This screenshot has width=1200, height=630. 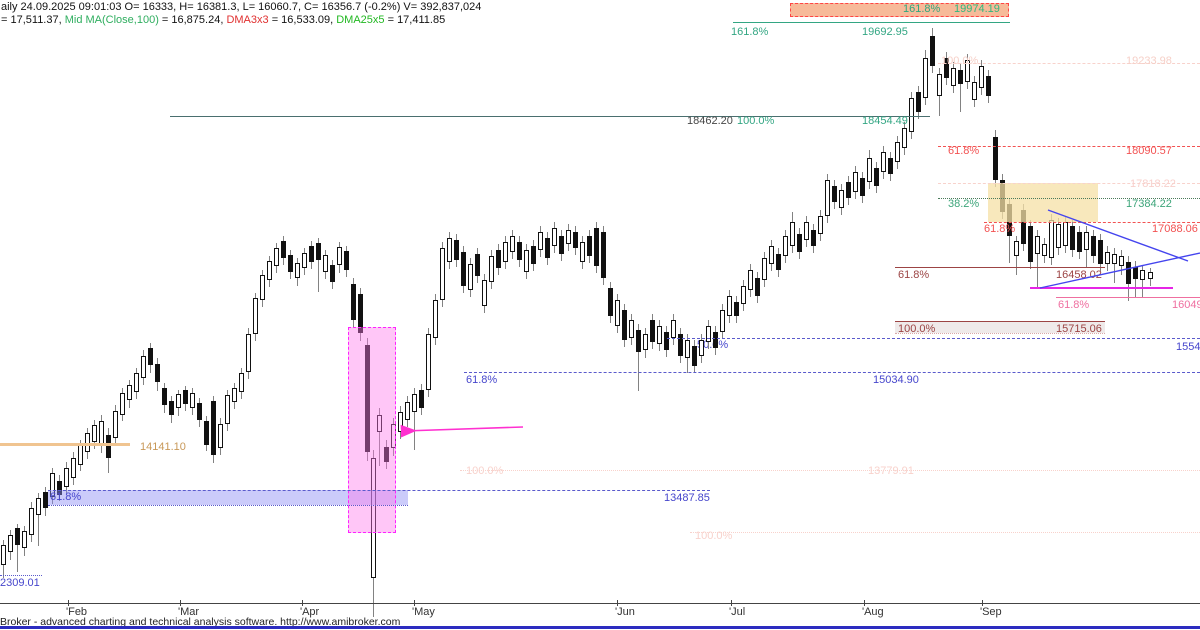 I want to click on indicator-segment: = 16,533.09,, so click(x=302, y=20).